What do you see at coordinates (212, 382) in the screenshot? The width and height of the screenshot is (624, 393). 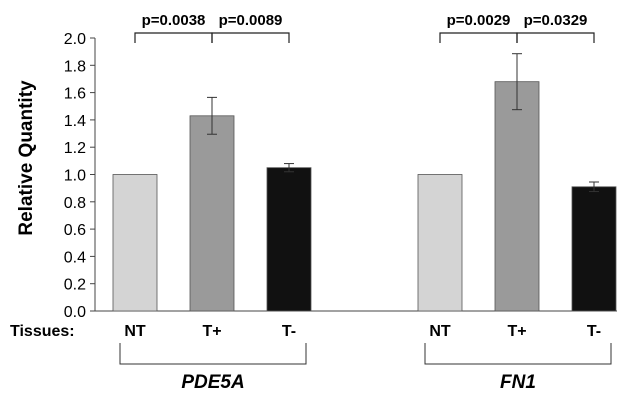 I see `group-label-PDE5A: PDE5A` at bounding box center [212, 382].